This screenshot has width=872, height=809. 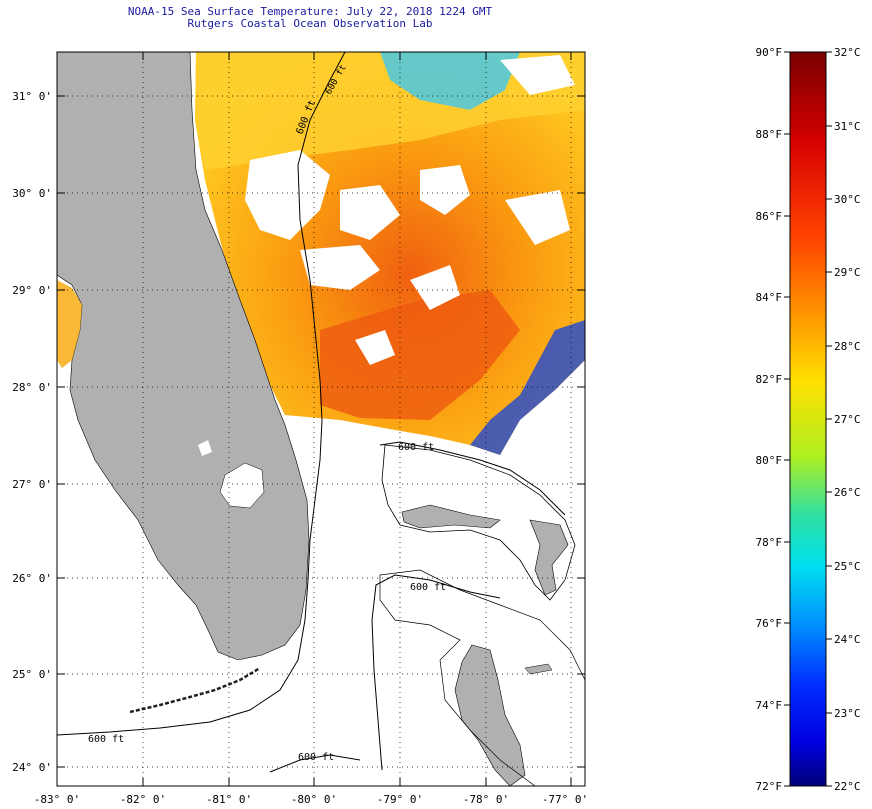 I want to click on lon-label: -79° 0', so click(x=400, y=799).